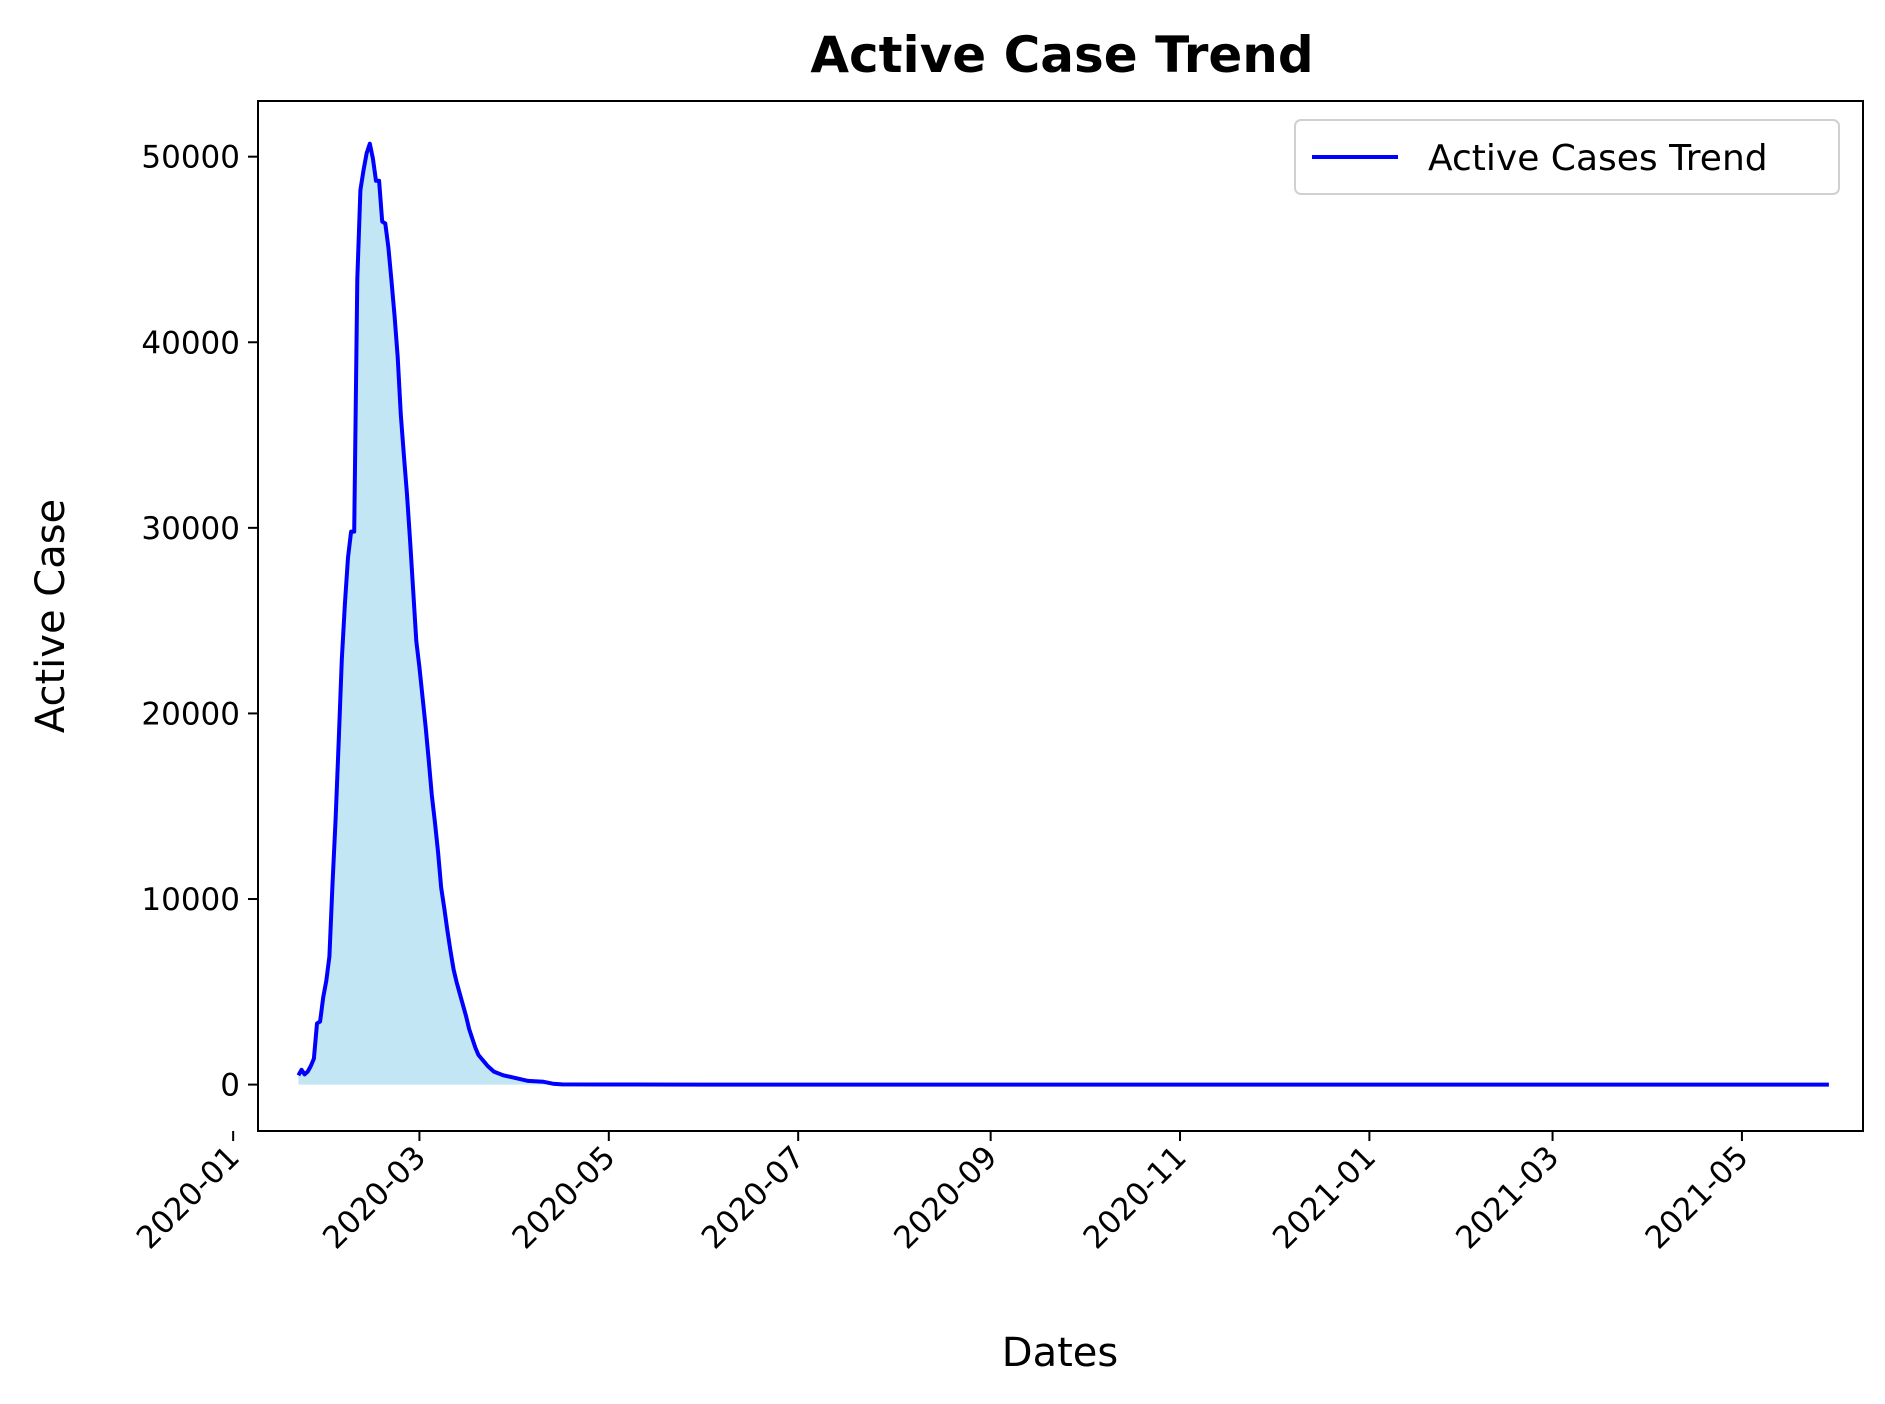 Image resolution: width=1885 pixels, height=1404 pixels. What do you see at coordinates (190, 714) in the screenshot?
I see `y-tick-label-2: 20000` at bounding box center [190, 714].